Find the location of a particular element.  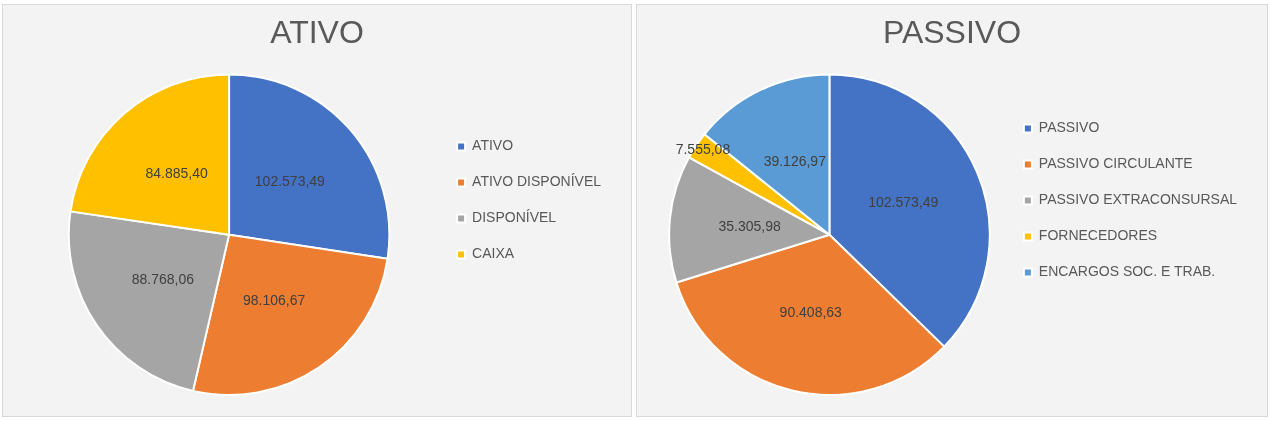

legend-label: ATIVO DISPONÍVEL is located at coordinates (537, 181).